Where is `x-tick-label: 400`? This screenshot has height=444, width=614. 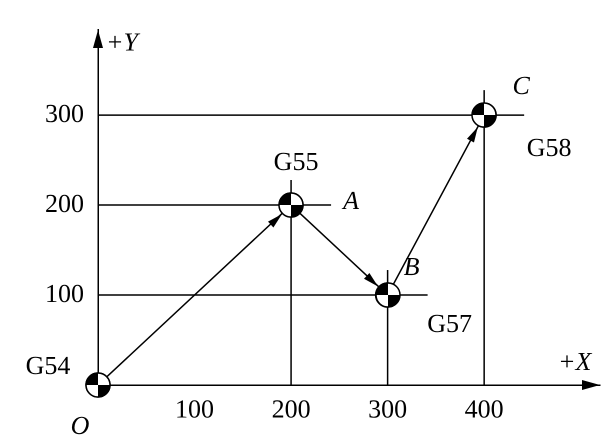 x-tick-label: 400 is located at coordinates (484, 409).